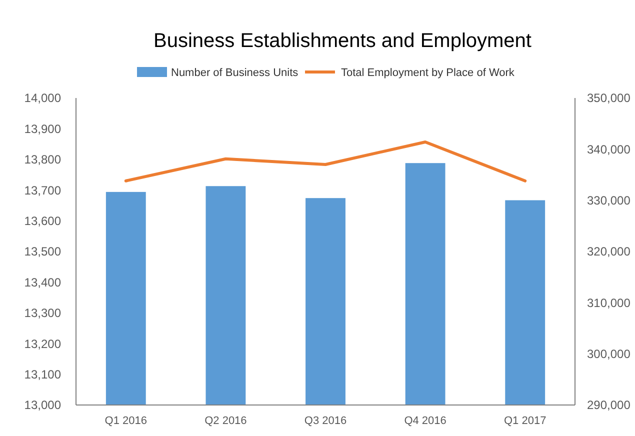 This screenshot has width=635, height=436. I want to click on legend-label: Number of Business Units, so click(235, 73).